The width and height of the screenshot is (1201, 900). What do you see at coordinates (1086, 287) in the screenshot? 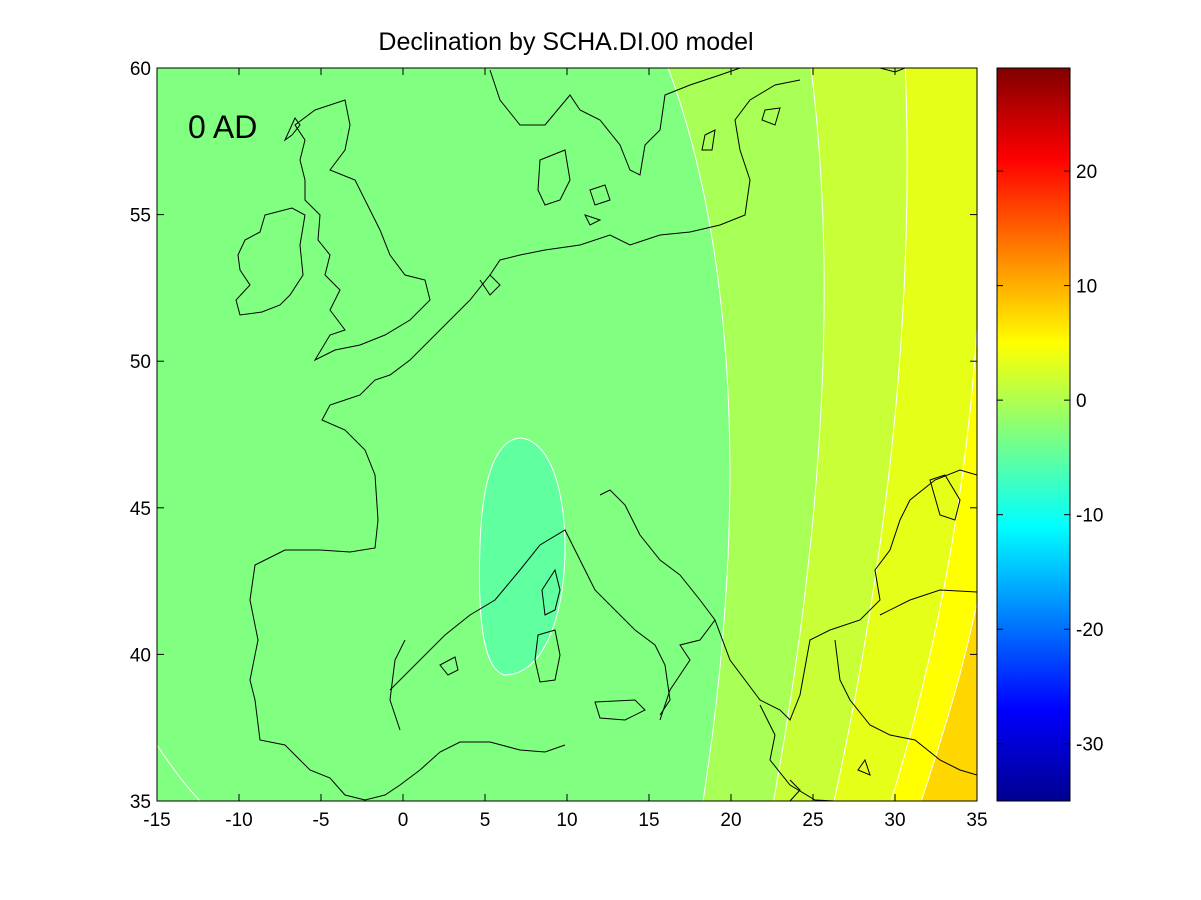
I see `colorbar-tick-label: 10` at bounding box center [1086, 287].